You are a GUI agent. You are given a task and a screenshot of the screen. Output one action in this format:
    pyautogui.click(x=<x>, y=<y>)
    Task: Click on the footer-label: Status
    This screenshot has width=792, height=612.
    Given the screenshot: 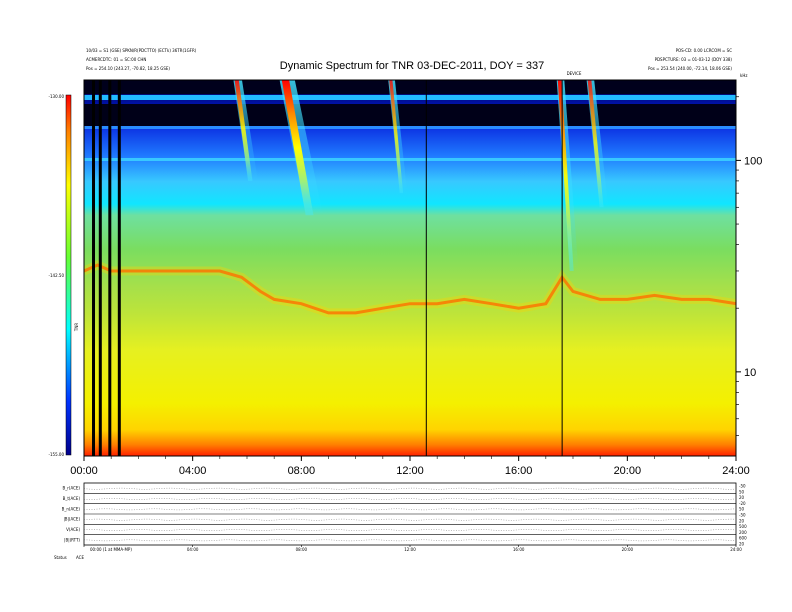 What is the action you would take?
    pyautogui.click(x=60, y=557)
    